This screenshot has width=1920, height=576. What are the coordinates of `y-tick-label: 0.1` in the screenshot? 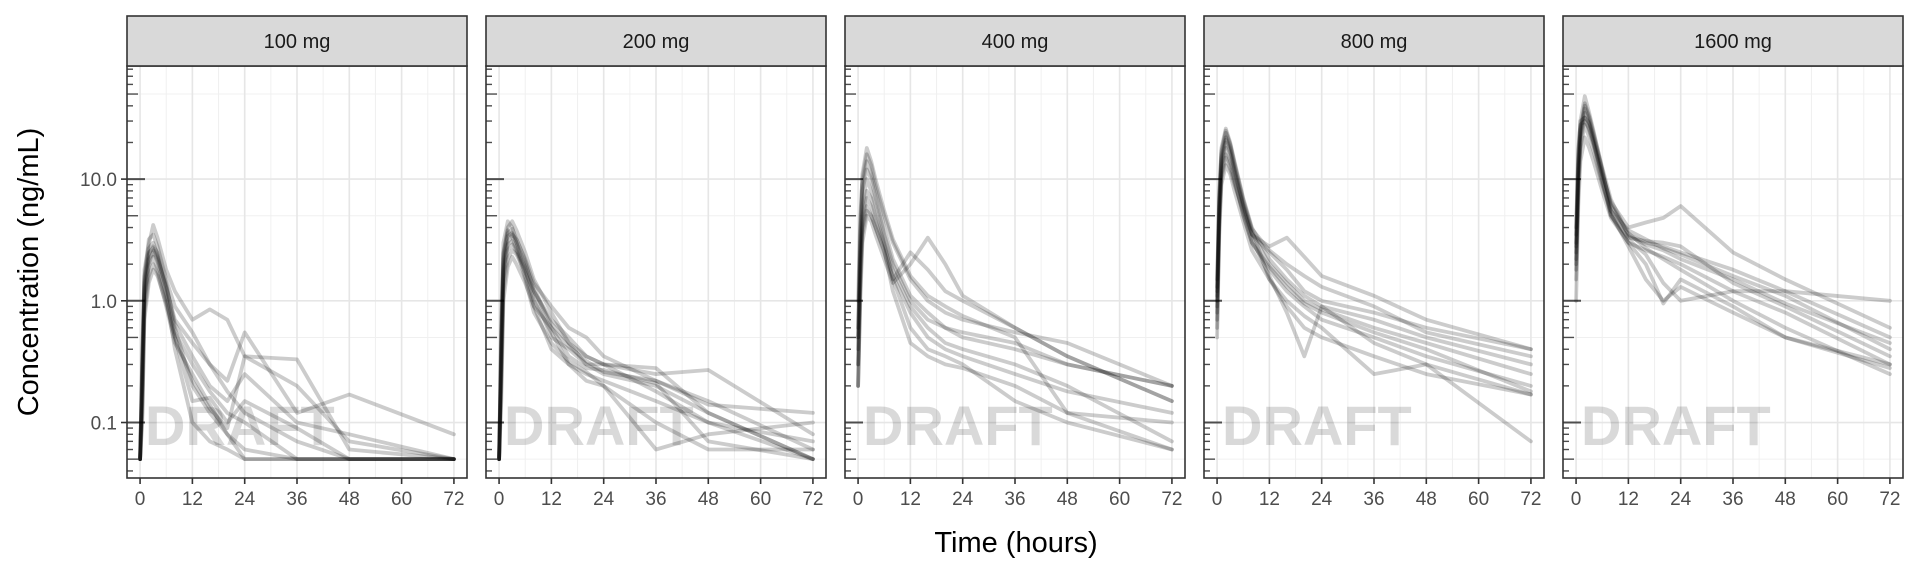 It's located at (104, 424).